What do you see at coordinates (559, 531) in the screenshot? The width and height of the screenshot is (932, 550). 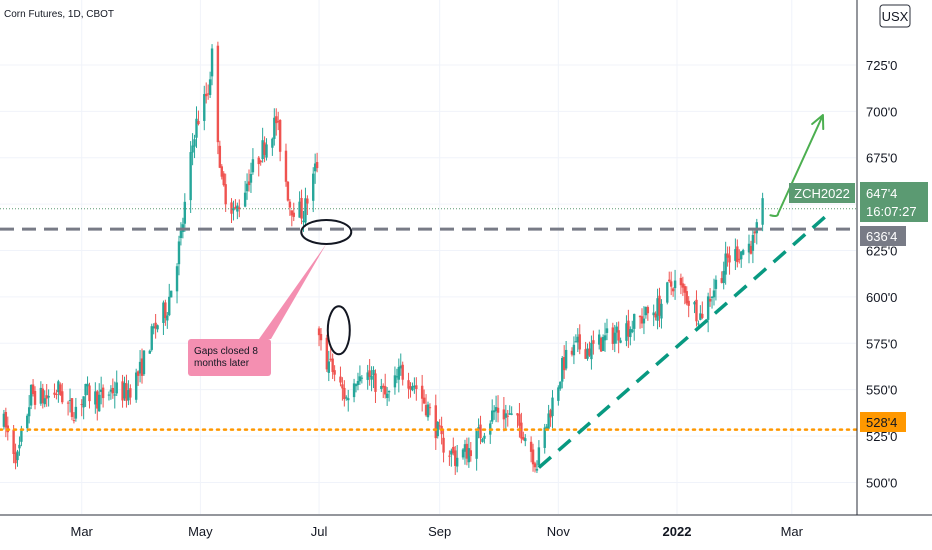 I see `time-tick-label: Nov` at bounding box center [559, 531].